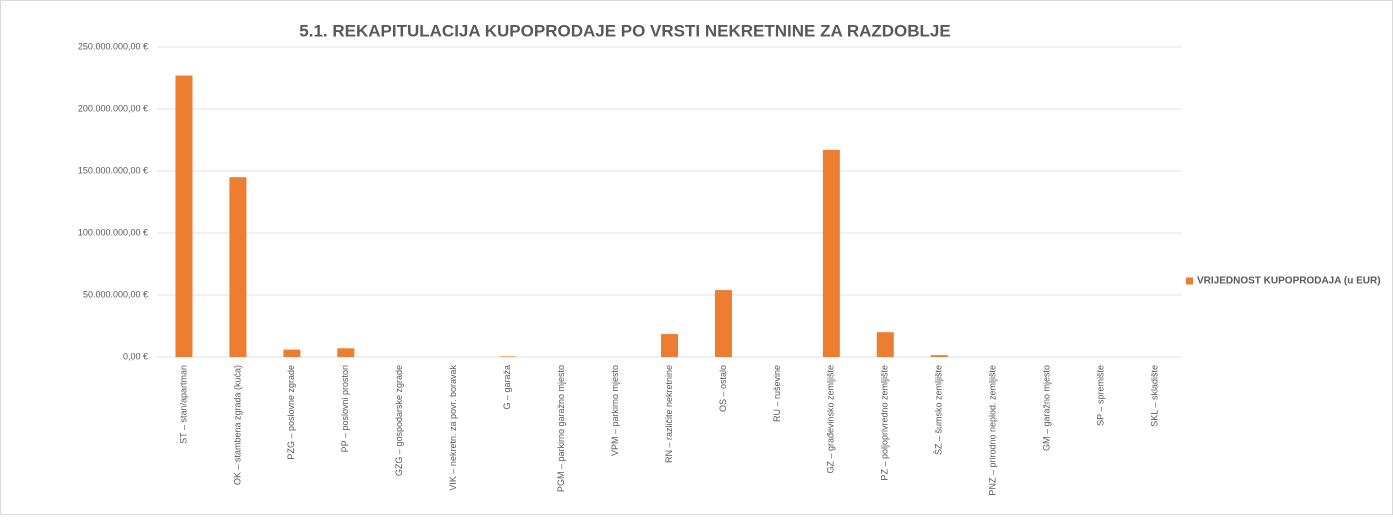  I want to click on x-tick-label: SP – spremište, so click(1100, 395).